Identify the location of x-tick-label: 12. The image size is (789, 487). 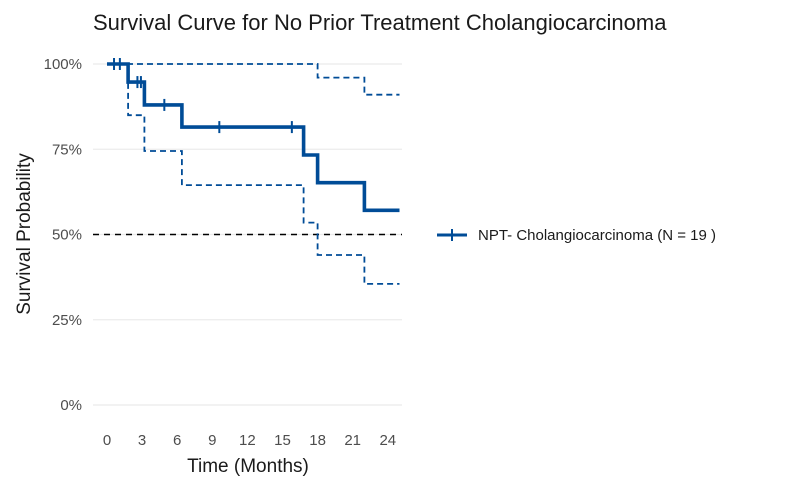
(247, 440).